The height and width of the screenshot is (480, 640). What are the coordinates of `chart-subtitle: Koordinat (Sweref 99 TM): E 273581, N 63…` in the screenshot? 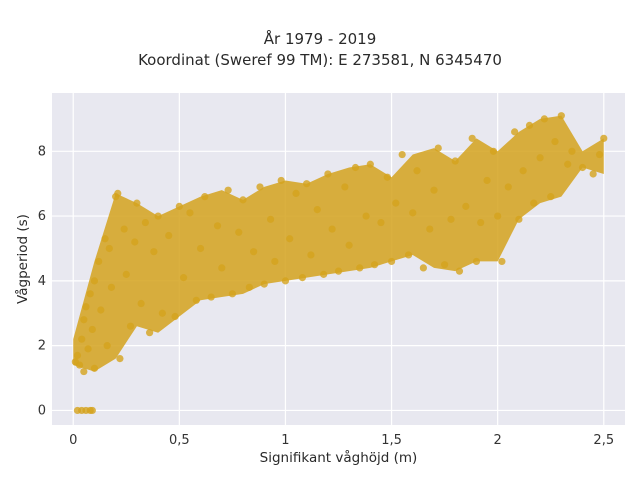 It's located at (320, 60).